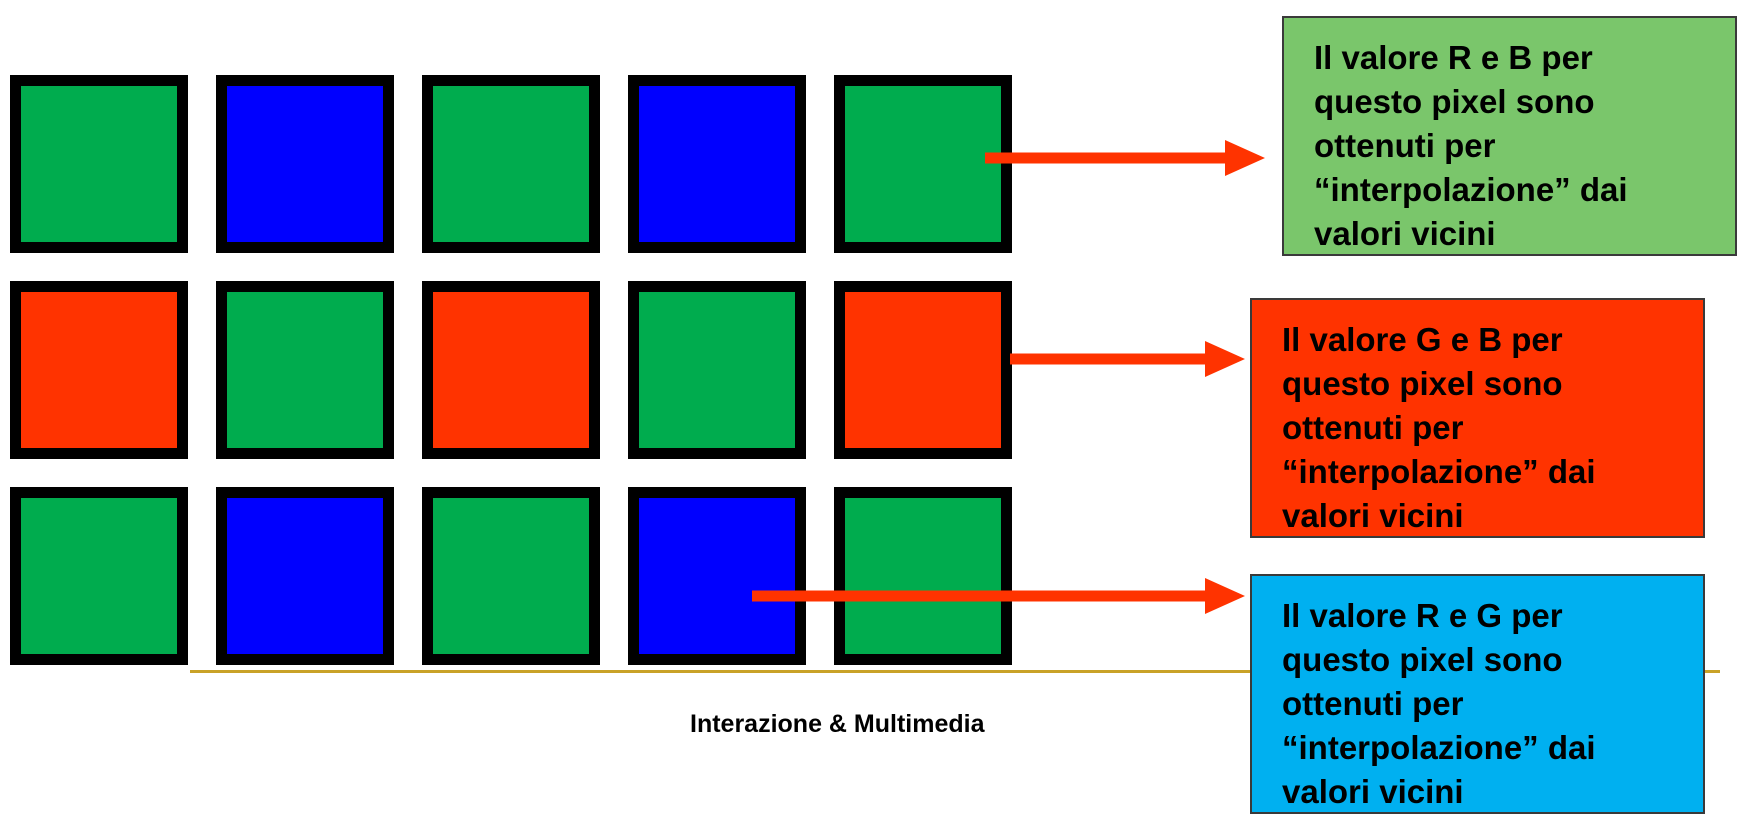  What do you see at coordinates (955, 671) in the screenshot?
I see `footer-divider-line` at bounding box center [955, 671].